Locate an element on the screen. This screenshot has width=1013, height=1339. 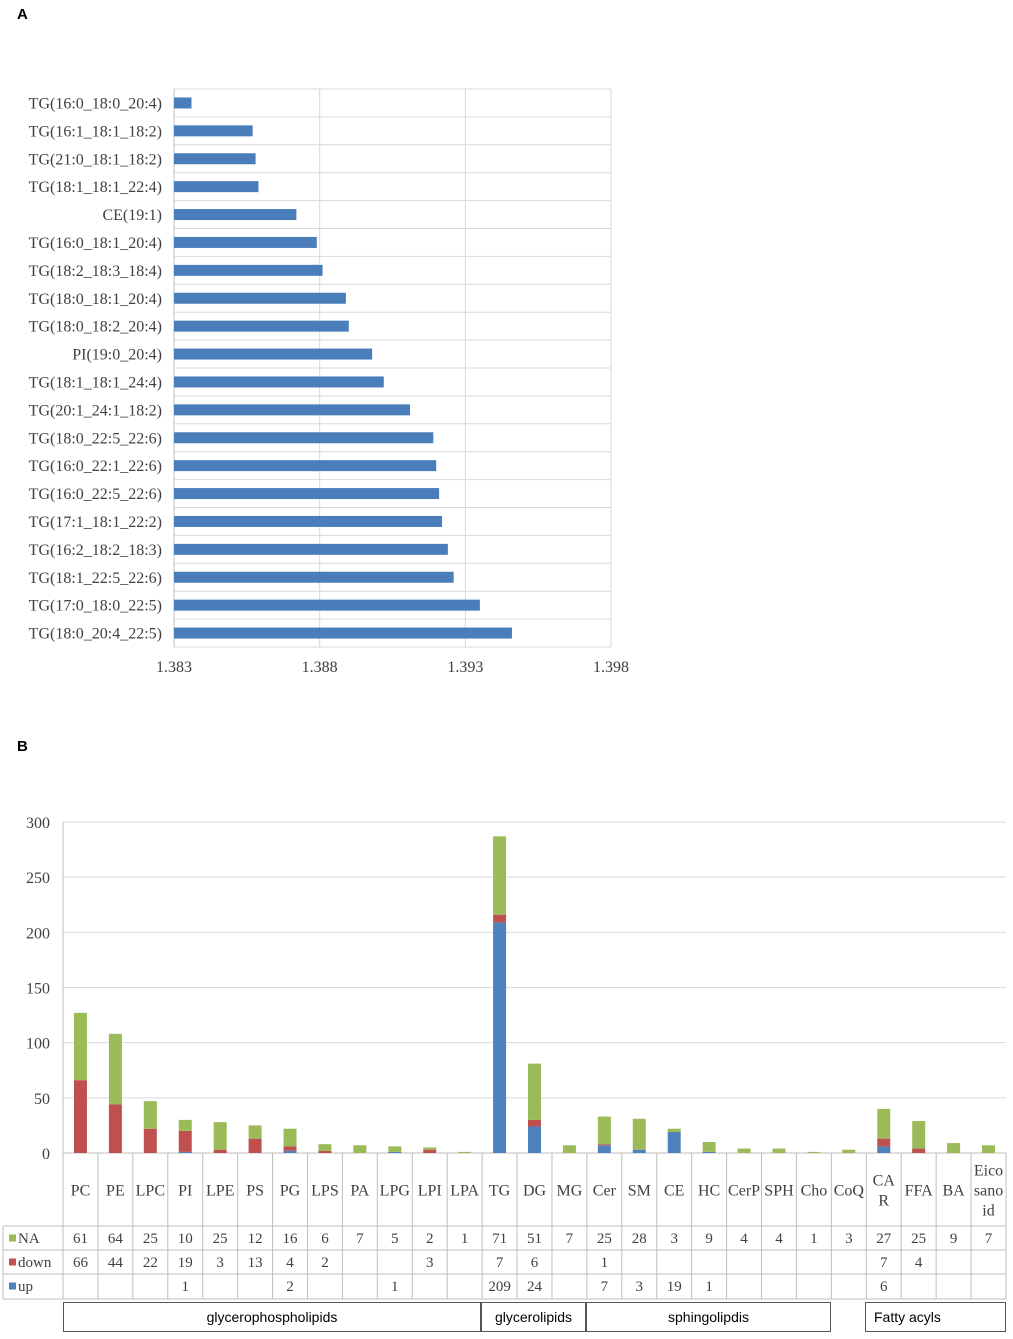
x-tick-label: 1.388 is located at coordinates (320, 667).